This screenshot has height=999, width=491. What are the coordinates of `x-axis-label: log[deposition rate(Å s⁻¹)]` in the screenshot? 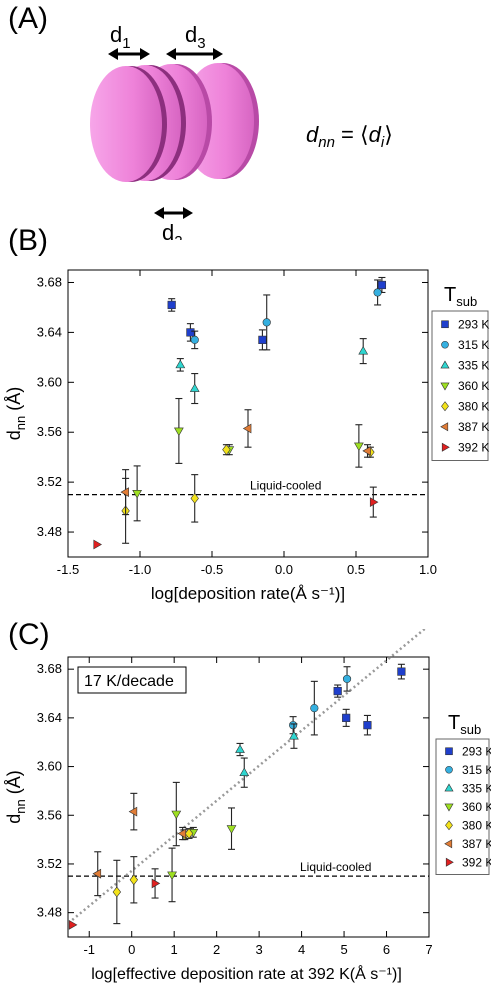 It's located at (248, 593).